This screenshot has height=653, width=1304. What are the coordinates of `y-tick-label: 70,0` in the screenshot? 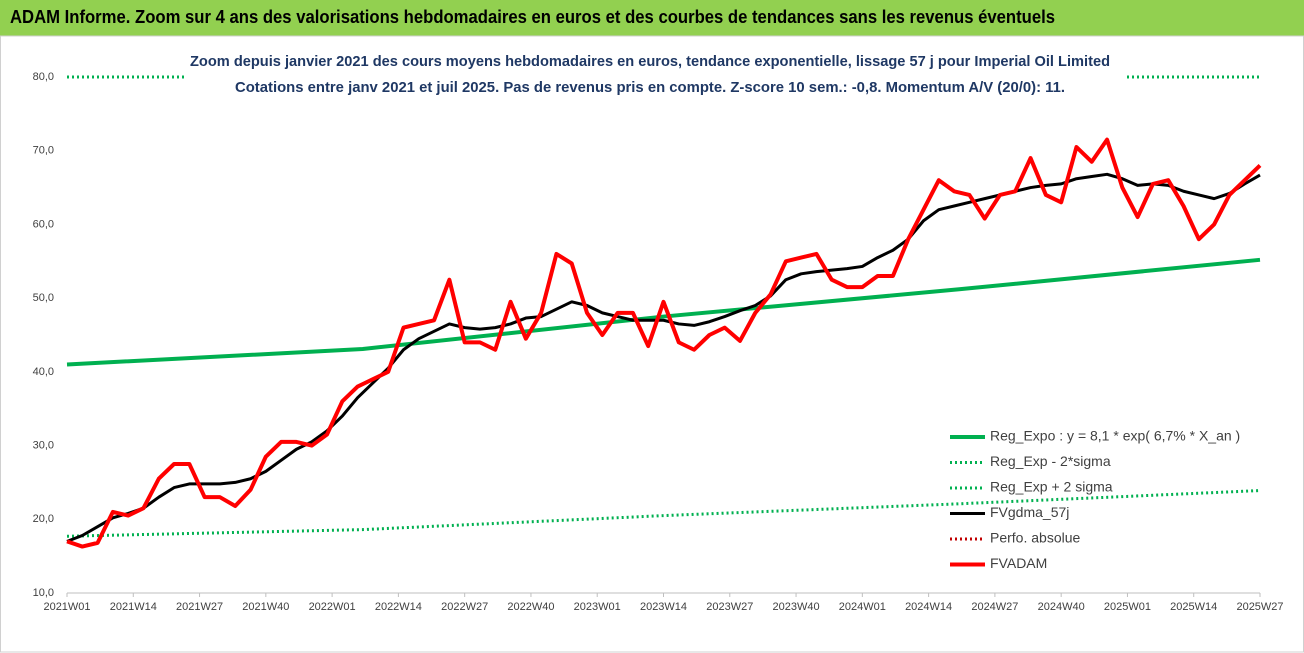 It's located at (43, 151).